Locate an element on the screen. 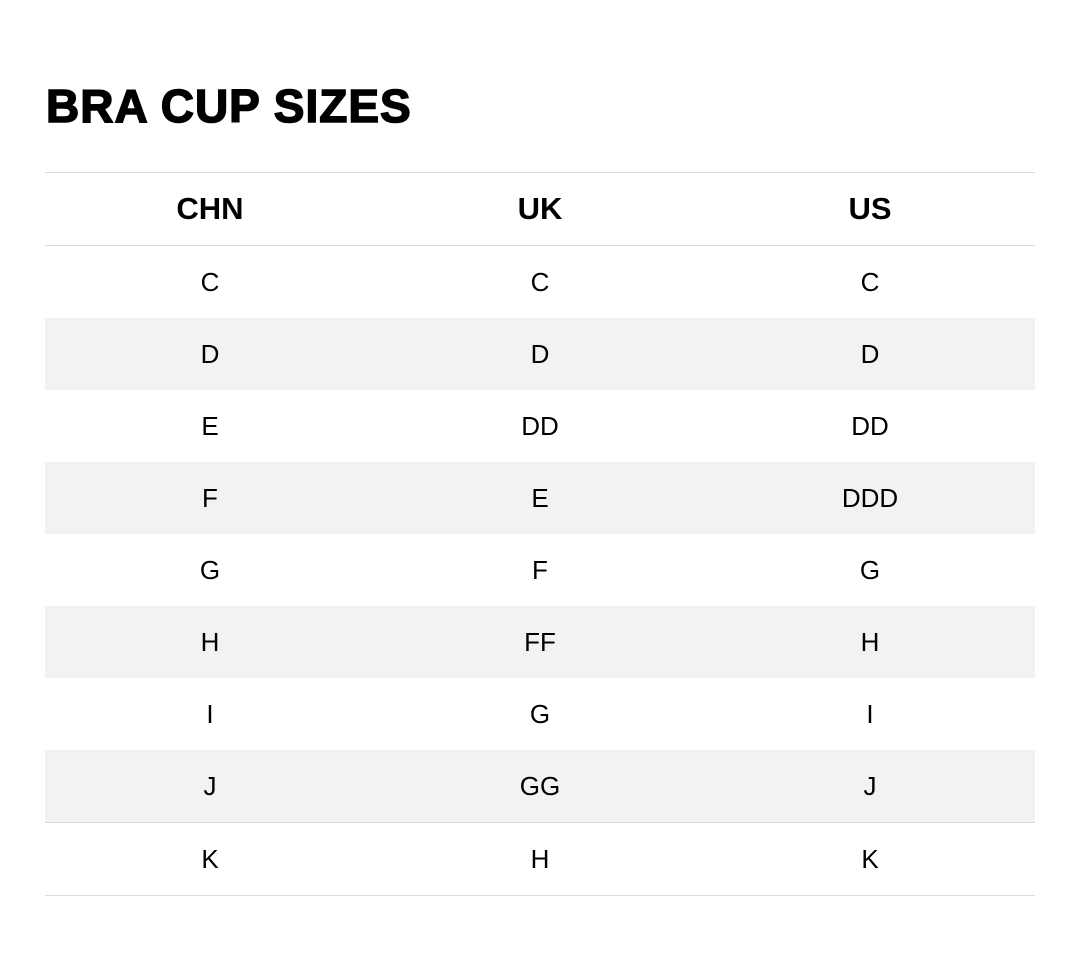  column-header-us: US is located at coordinates (870, 209).